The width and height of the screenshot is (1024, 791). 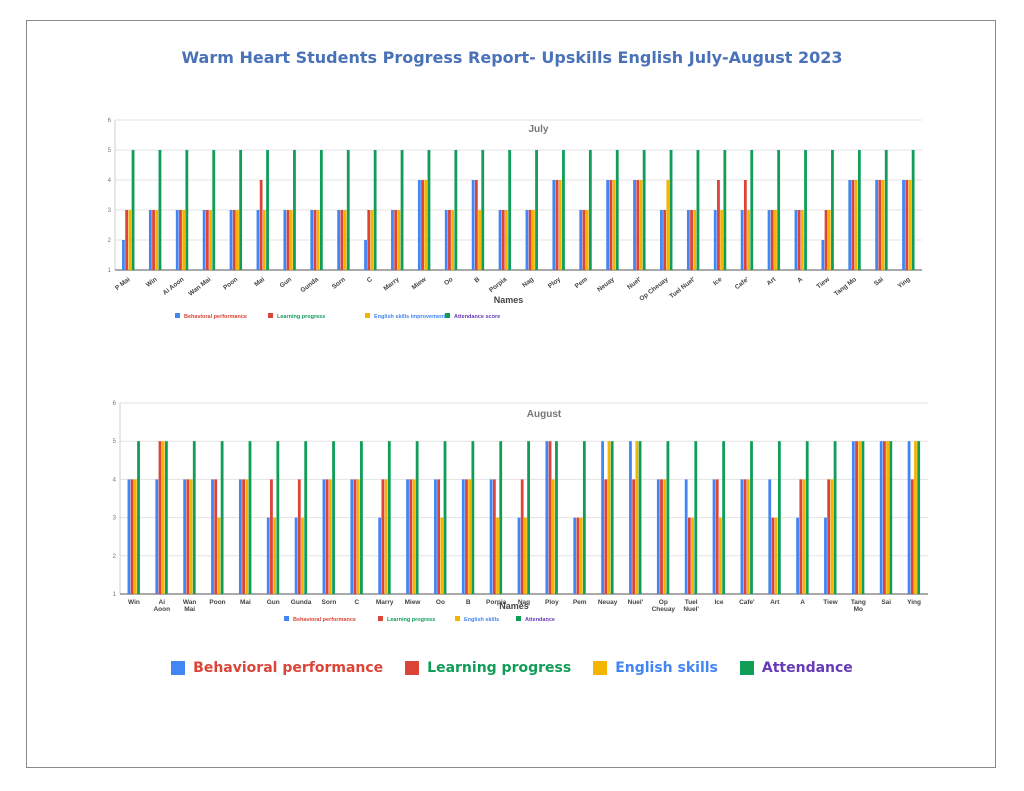 I want to click on y-tick-label: 1, so click(x=115, y=595).